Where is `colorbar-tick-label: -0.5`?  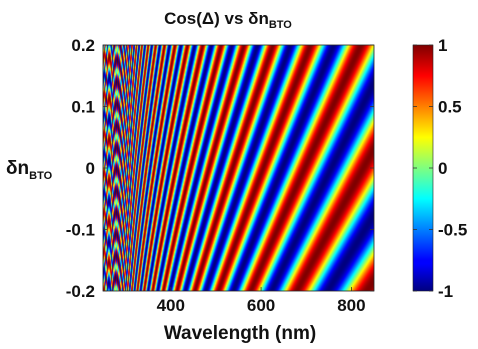 colorbar-tick-label: -0.5 is located at coordinates (452, 230).